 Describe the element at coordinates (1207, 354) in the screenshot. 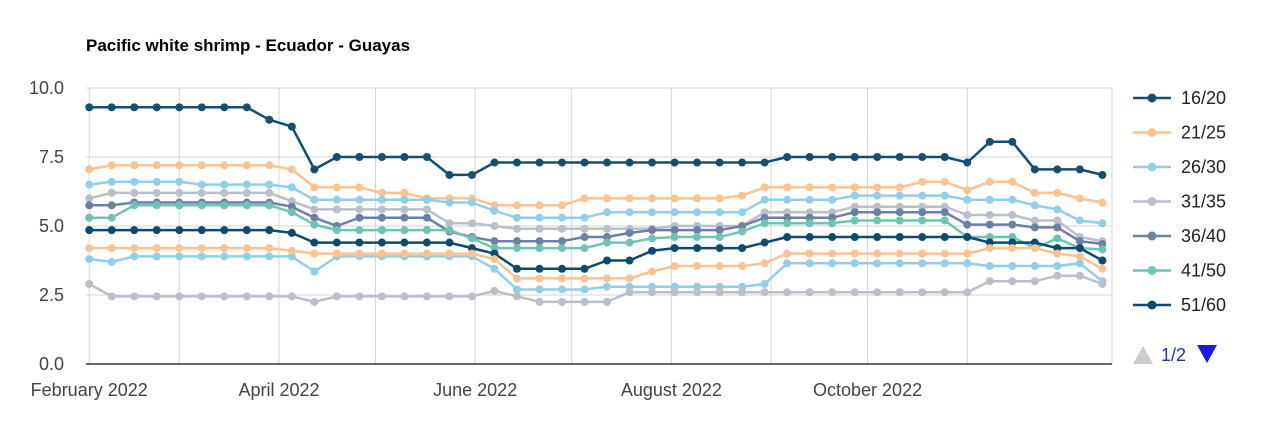

I see `triangle-down-icon` at that location.